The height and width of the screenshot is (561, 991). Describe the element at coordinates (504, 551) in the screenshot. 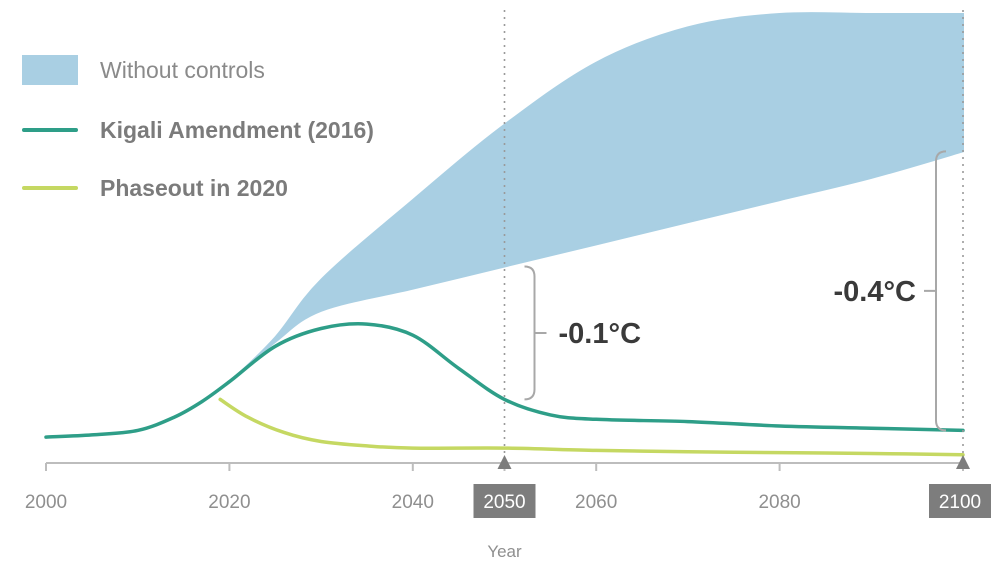

I see `x-axis-title: Year` at that location.